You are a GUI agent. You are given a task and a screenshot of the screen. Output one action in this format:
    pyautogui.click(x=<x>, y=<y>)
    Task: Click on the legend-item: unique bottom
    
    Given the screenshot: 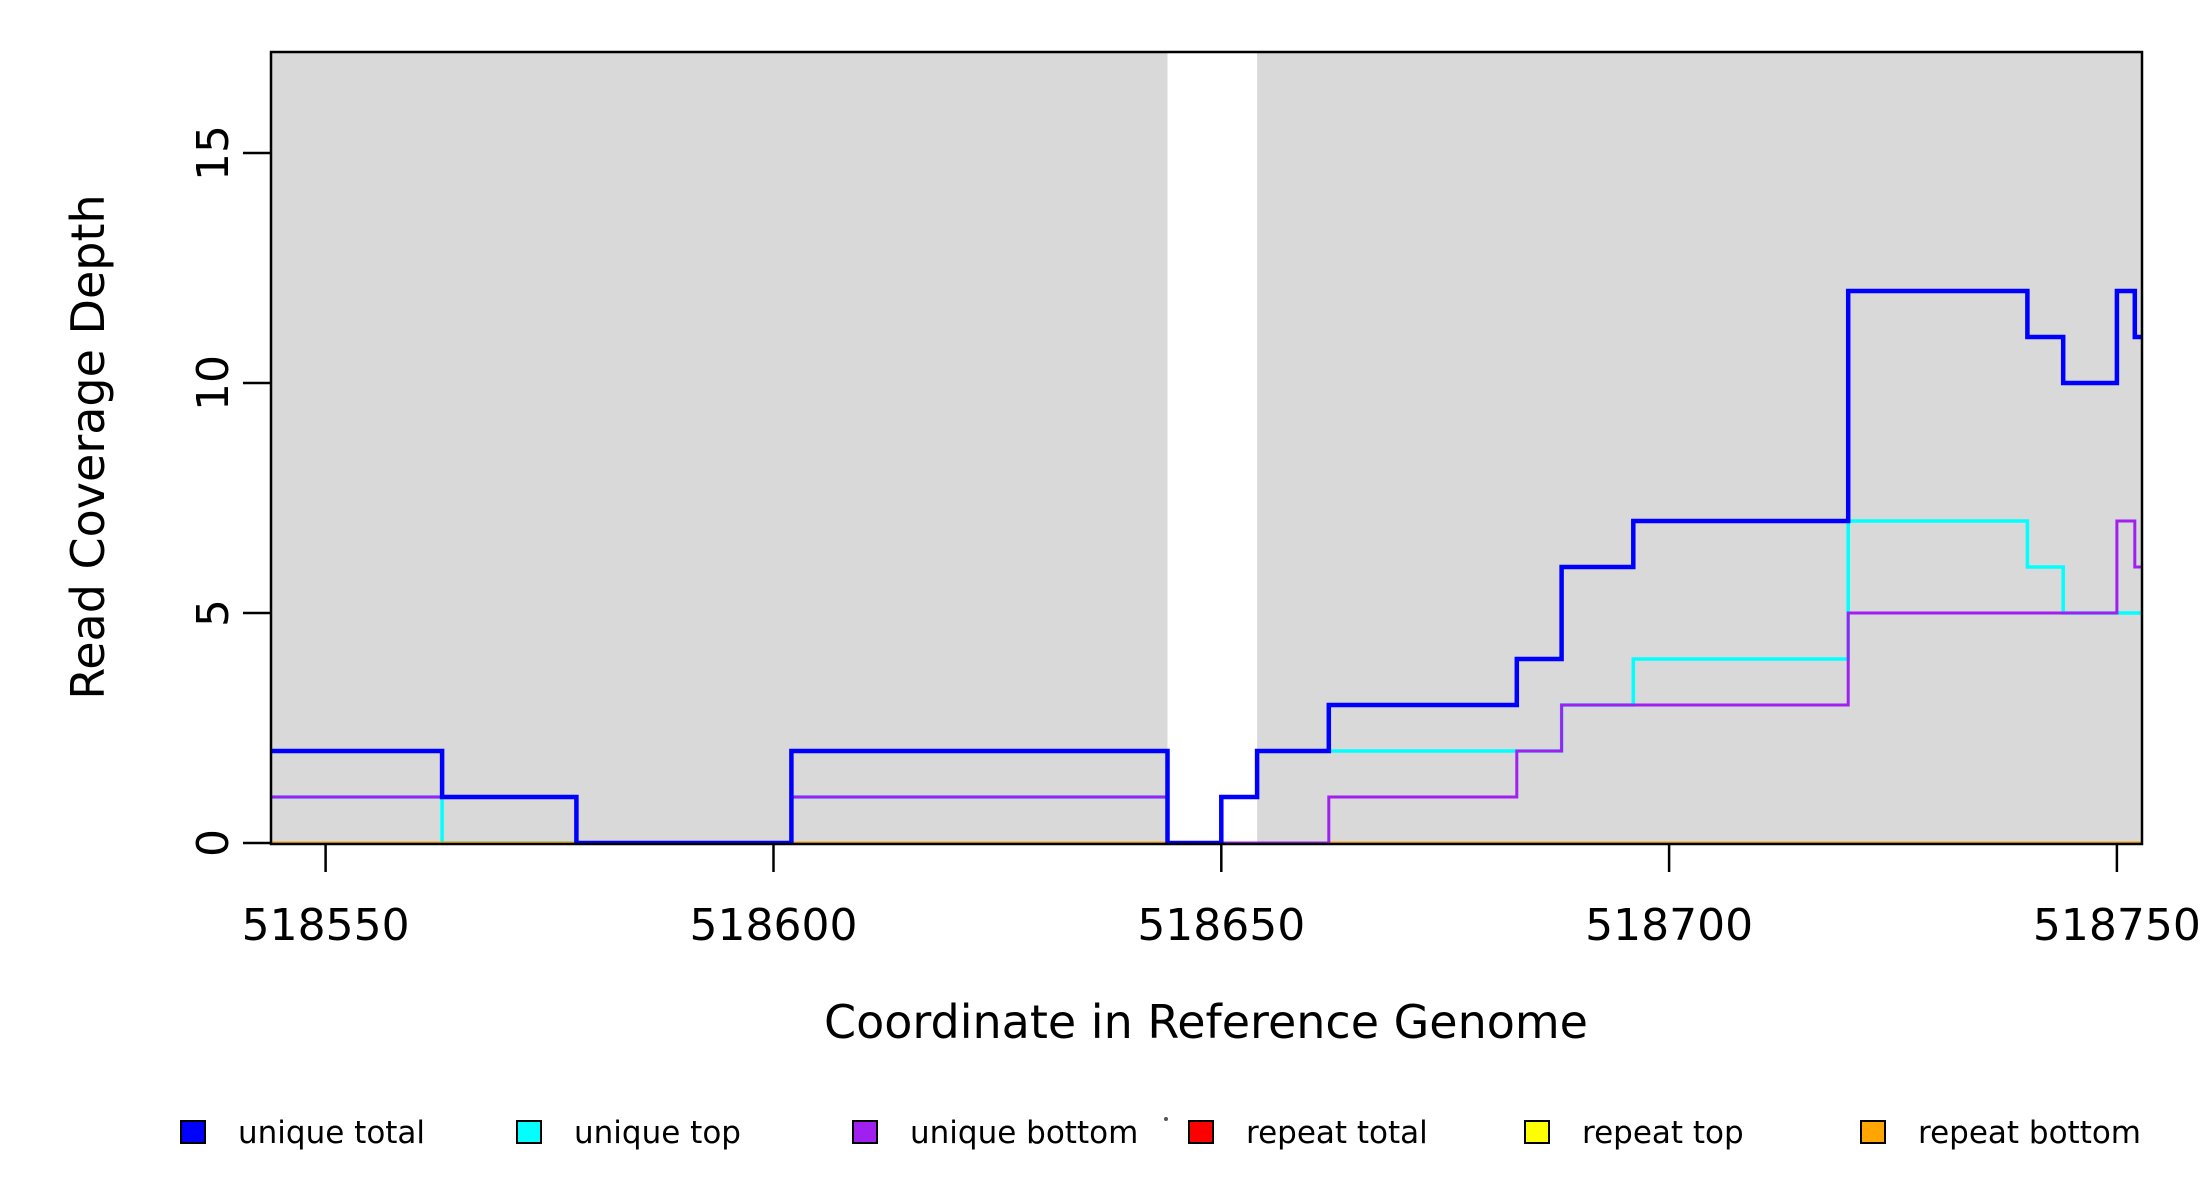 What is the action you would take?
    pyautogui.click(x=995, y=1133)
    